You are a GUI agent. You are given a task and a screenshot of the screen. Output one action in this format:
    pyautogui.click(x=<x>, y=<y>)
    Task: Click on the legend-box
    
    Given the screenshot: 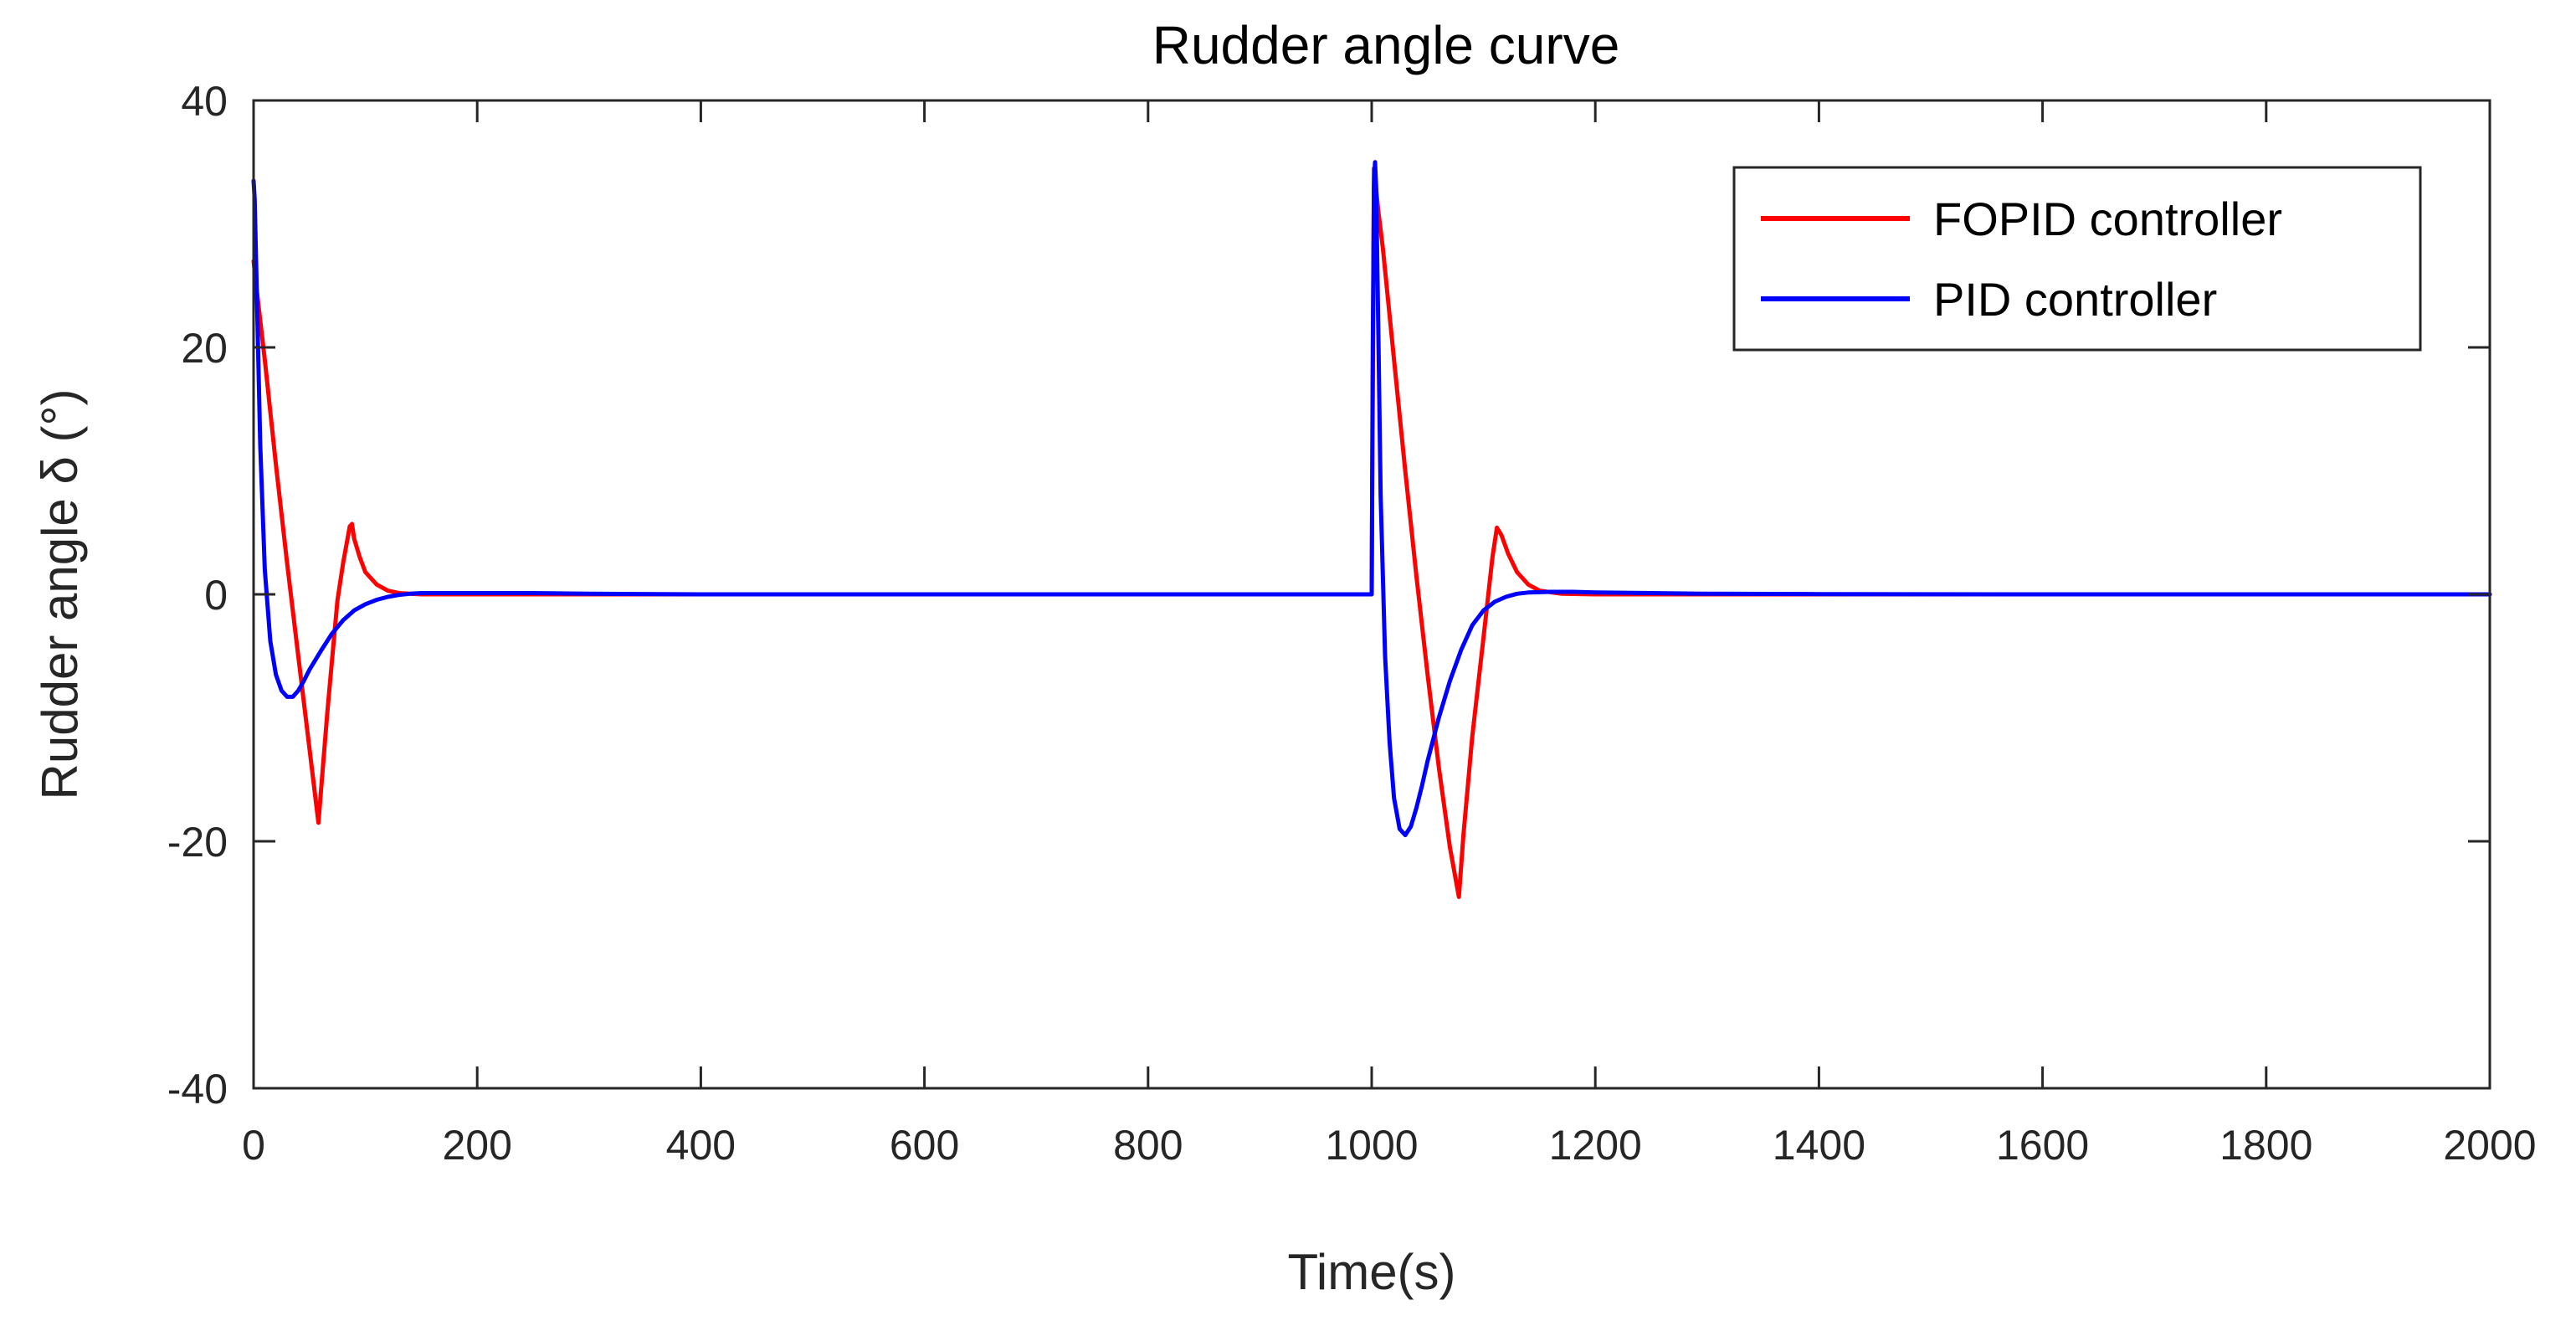 What is the action you would take?
    pyautogui.click(x=2077, y=259)
    